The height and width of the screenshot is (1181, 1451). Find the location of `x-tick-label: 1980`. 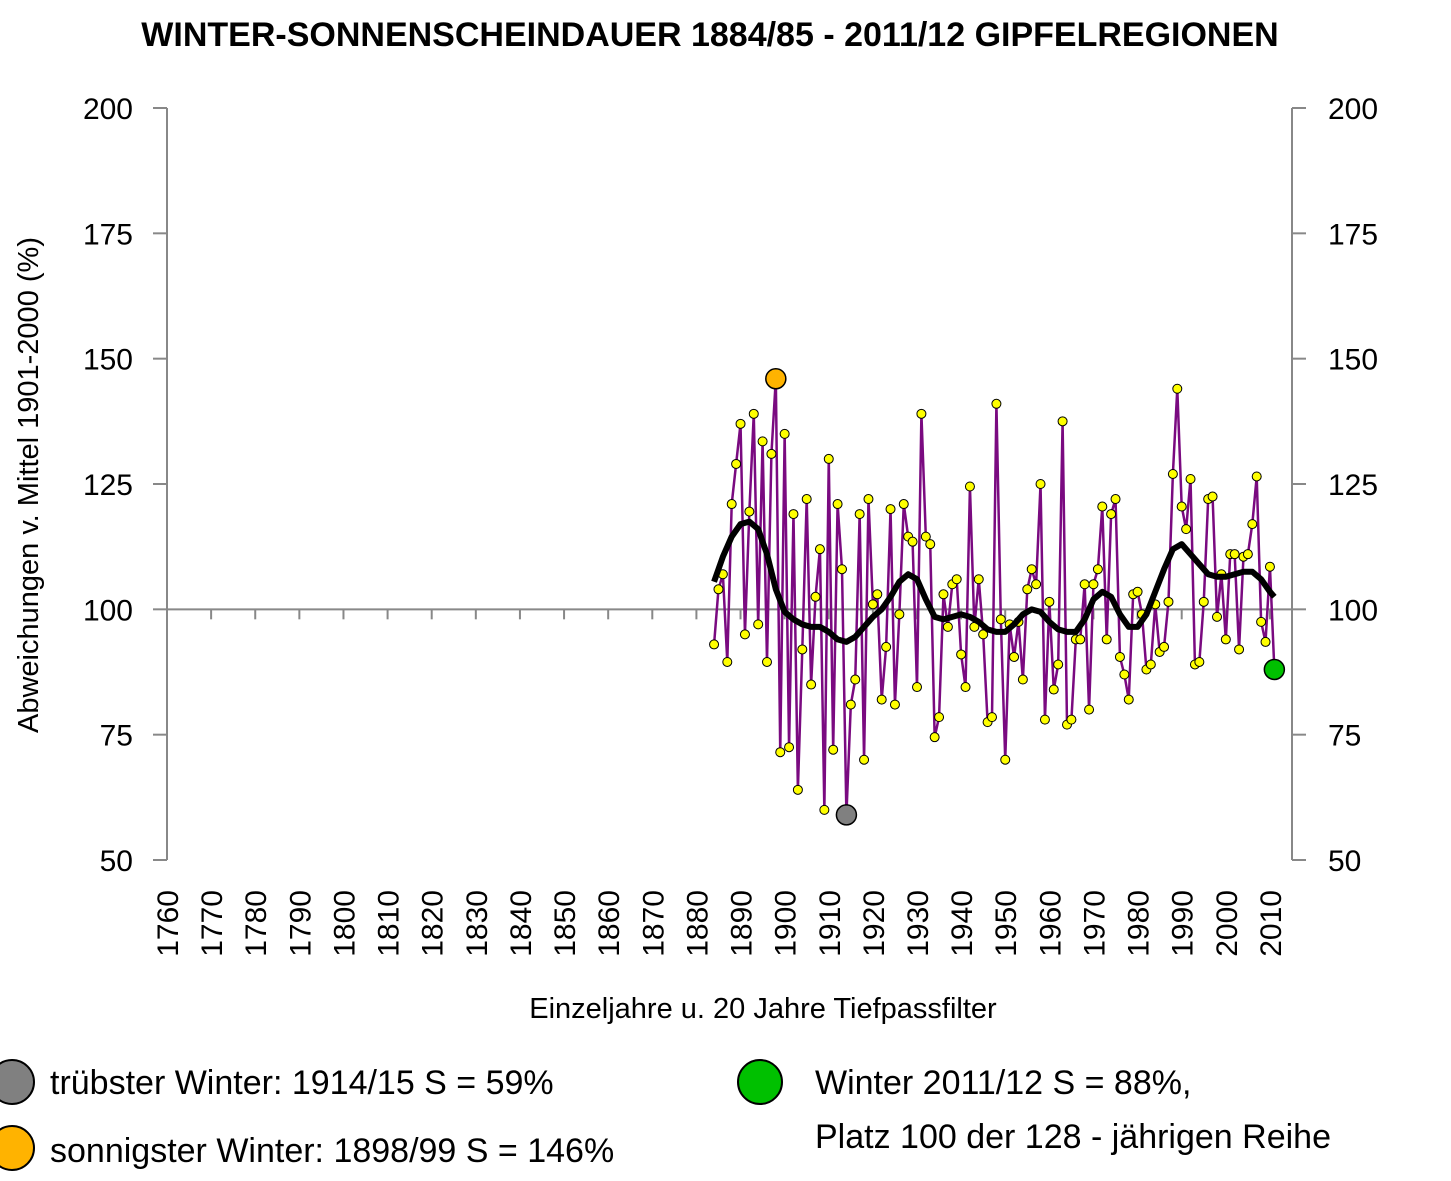

x-tick-label: 1980 is located at coordinates (1139, 923).